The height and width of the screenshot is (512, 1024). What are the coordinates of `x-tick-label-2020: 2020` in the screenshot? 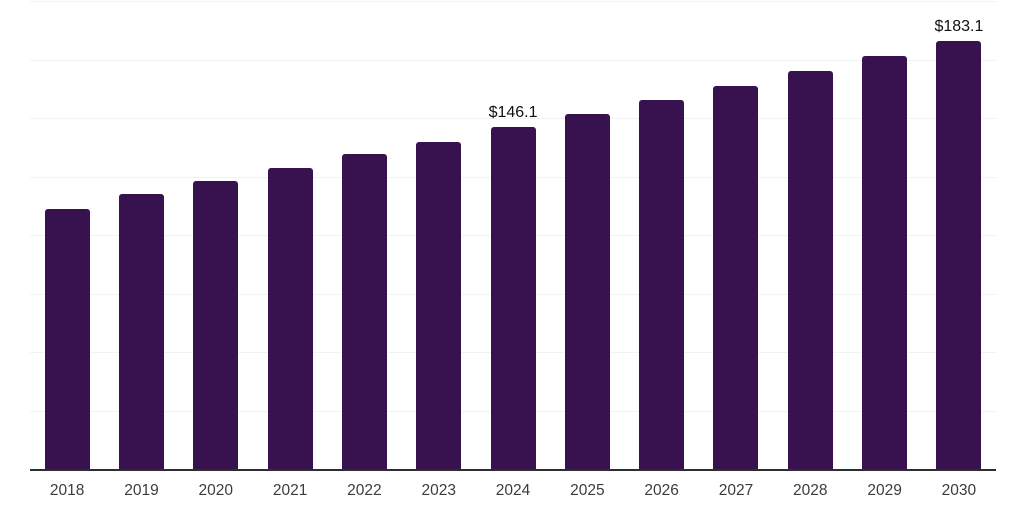 It's located at (216, 490).